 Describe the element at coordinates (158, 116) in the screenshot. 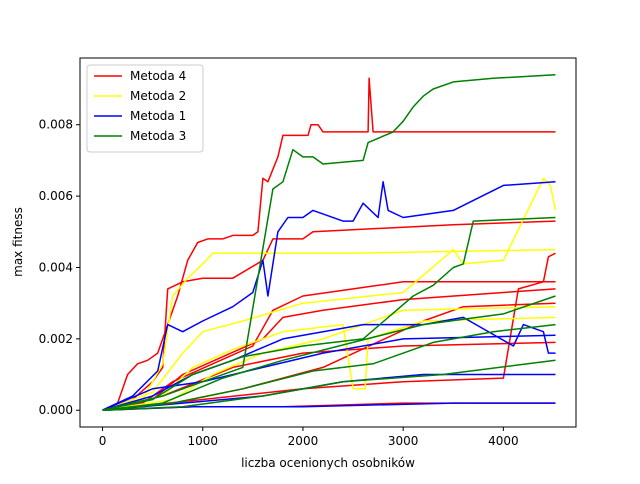

I see `legend-label: Metoda 1` at that location.